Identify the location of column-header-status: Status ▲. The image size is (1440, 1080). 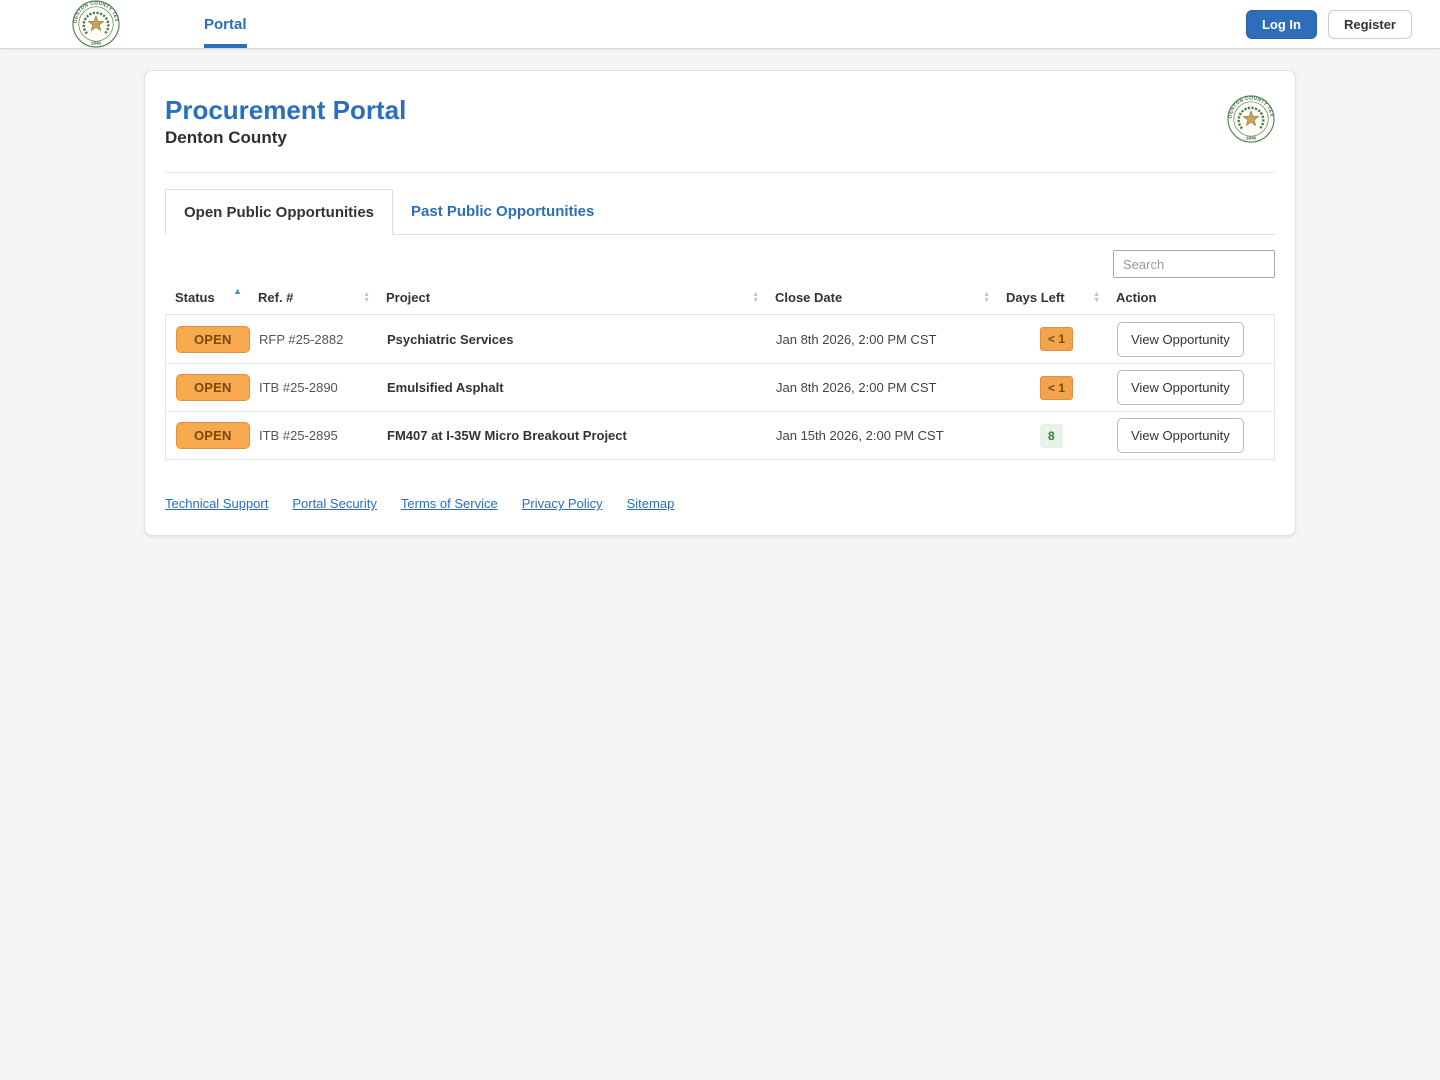
(211, 296).